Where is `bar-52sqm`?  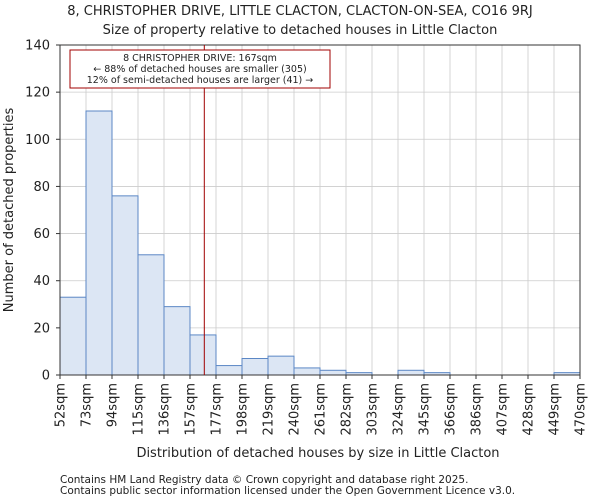 bar-52sqm is located at coordinates (73, 336).